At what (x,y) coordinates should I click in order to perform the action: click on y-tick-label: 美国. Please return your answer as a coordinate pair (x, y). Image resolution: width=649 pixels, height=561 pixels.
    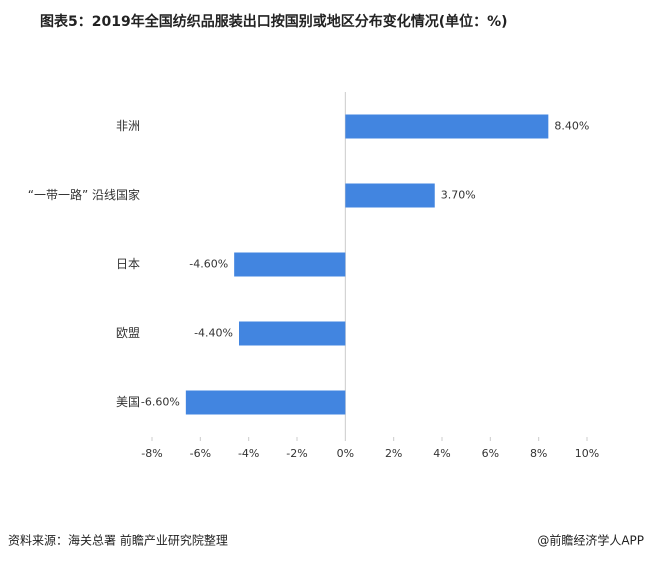
    Looking at the image, I should click on (128, 402).